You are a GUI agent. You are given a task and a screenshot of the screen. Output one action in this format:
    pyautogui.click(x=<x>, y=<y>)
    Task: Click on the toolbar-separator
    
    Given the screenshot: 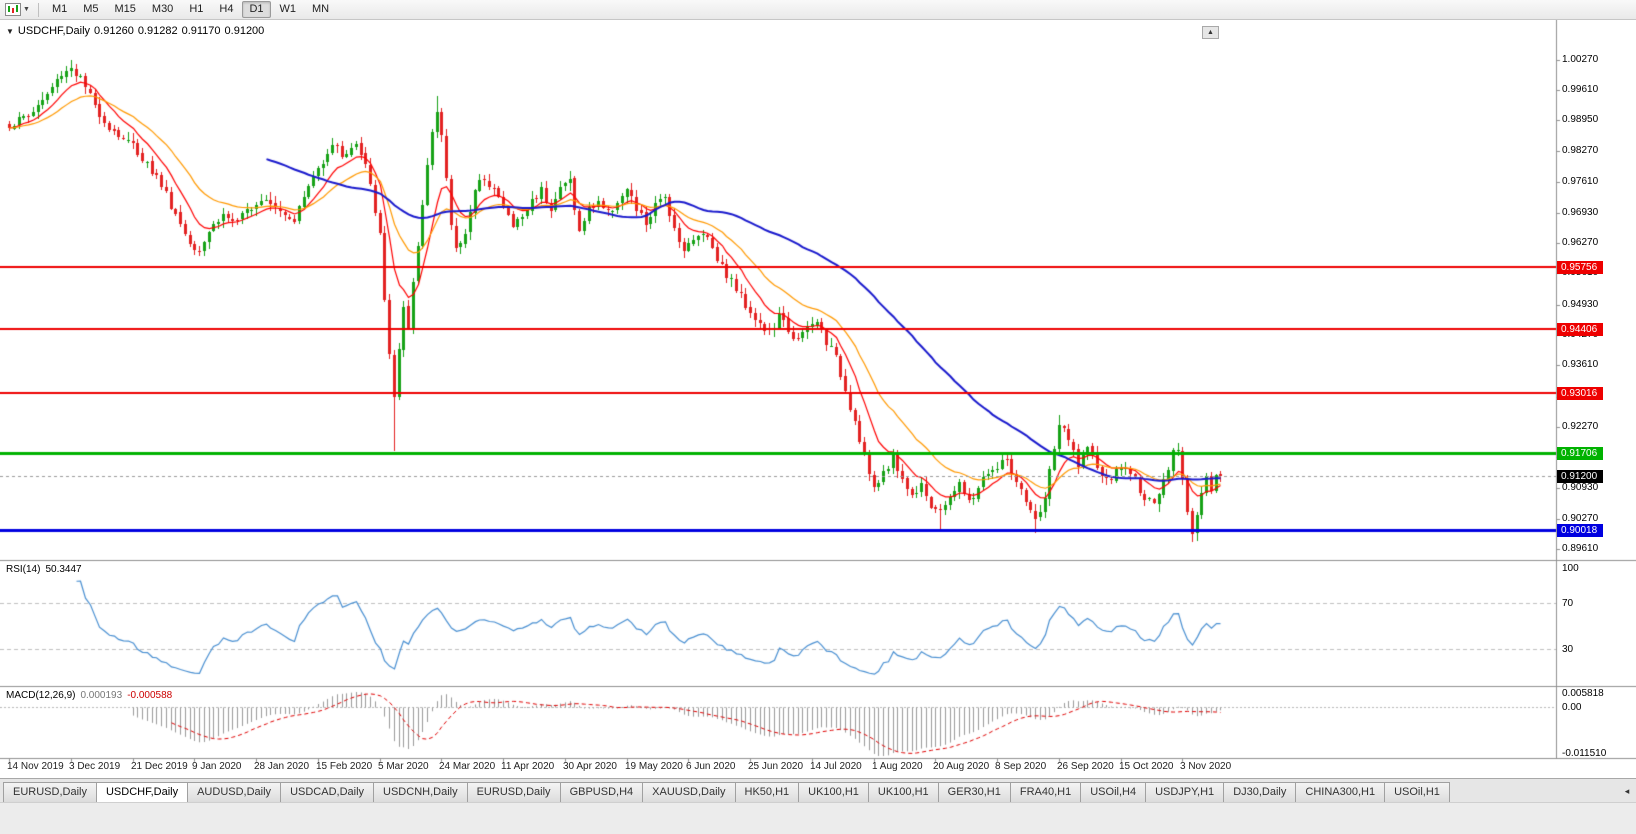 What is the action you would take?
    pyautogui.click(x=38, y=9)
    